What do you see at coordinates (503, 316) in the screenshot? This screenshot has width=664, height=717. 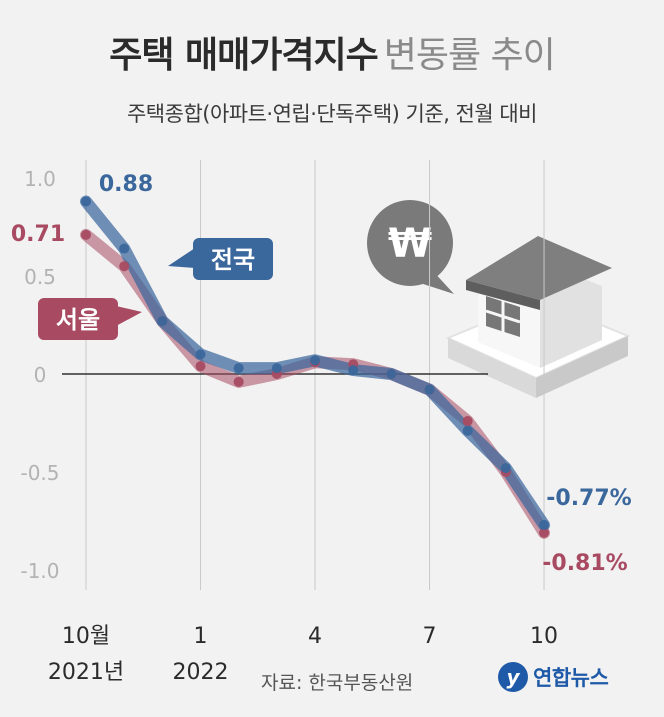 I see `house-window` at bounding box center [503, 316].